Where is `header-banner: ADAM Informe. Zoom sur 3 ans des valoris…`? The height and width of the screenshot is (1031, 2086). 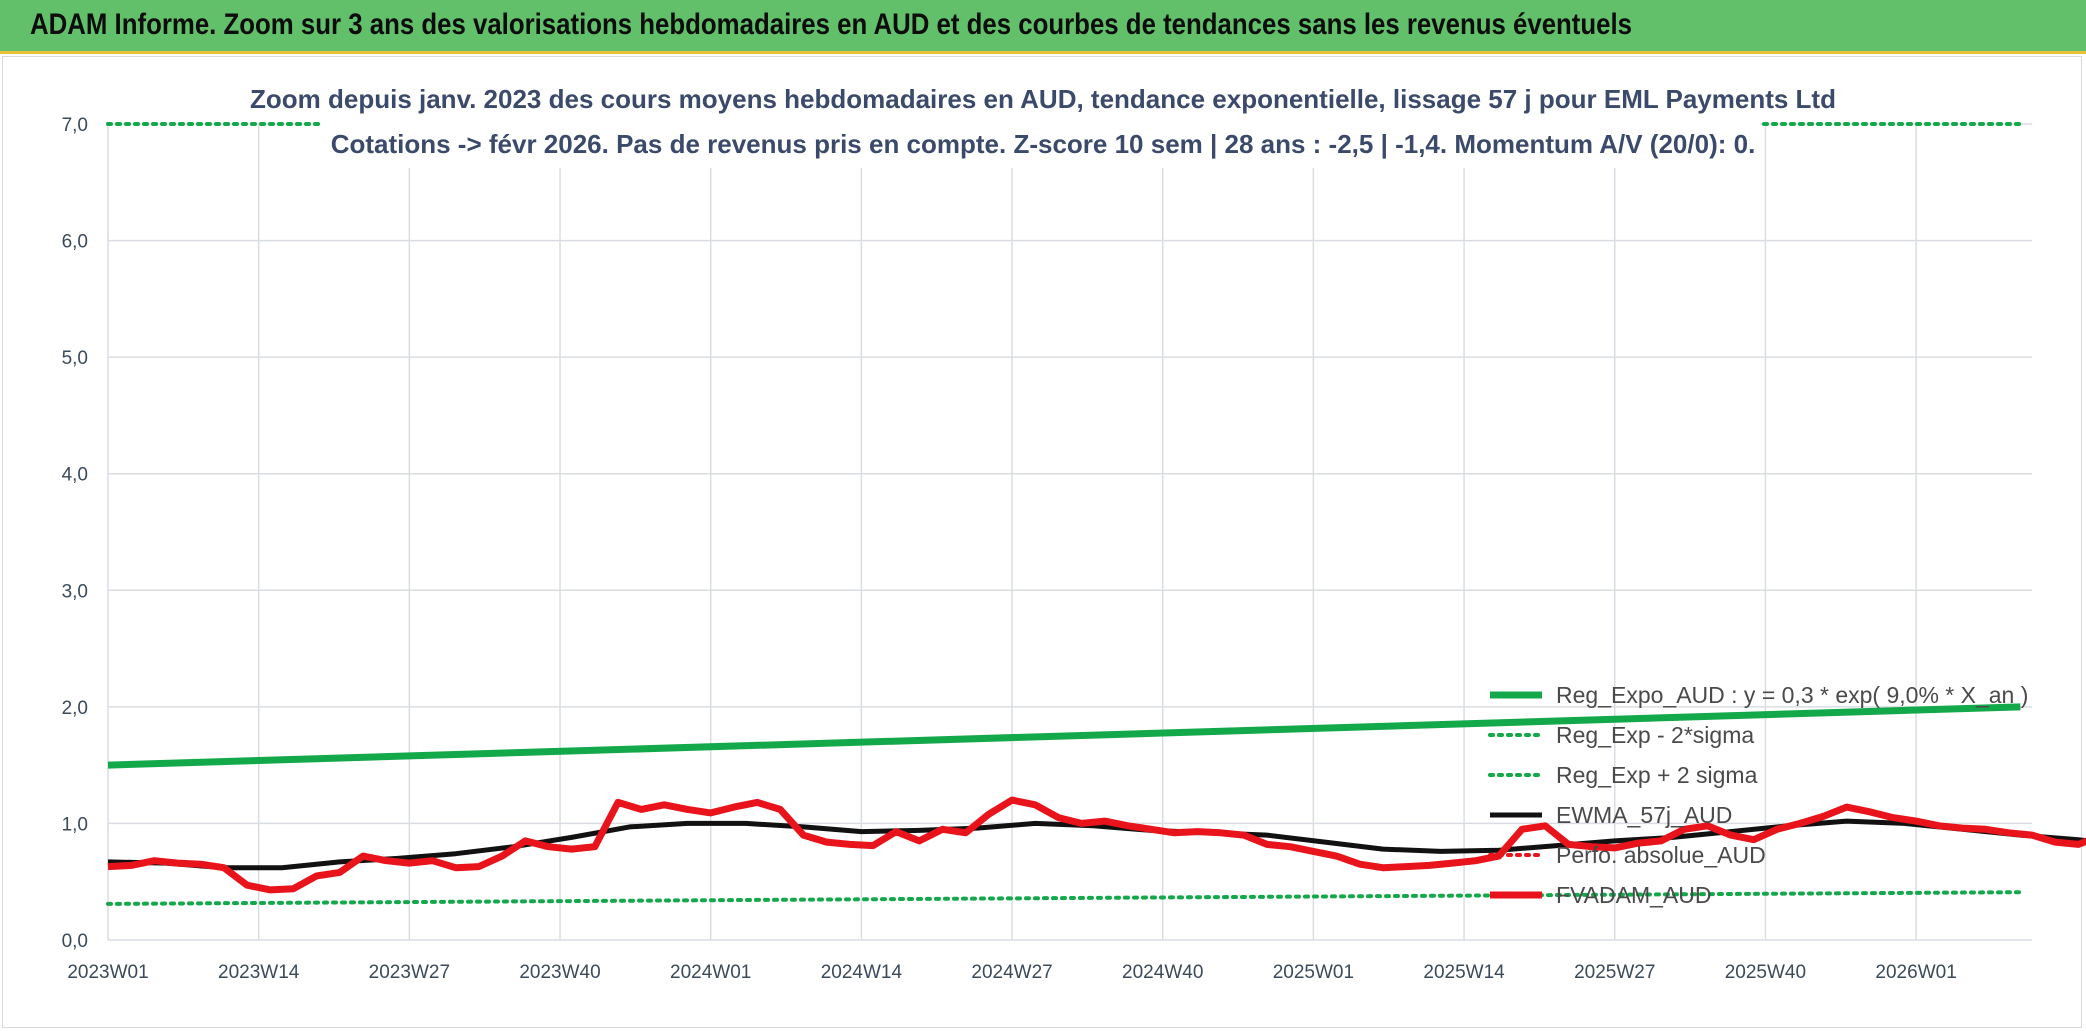 header-banner: ADAM Informe. Zoom sur 3 ans des valoris… is located at coordinates (1043, 27).